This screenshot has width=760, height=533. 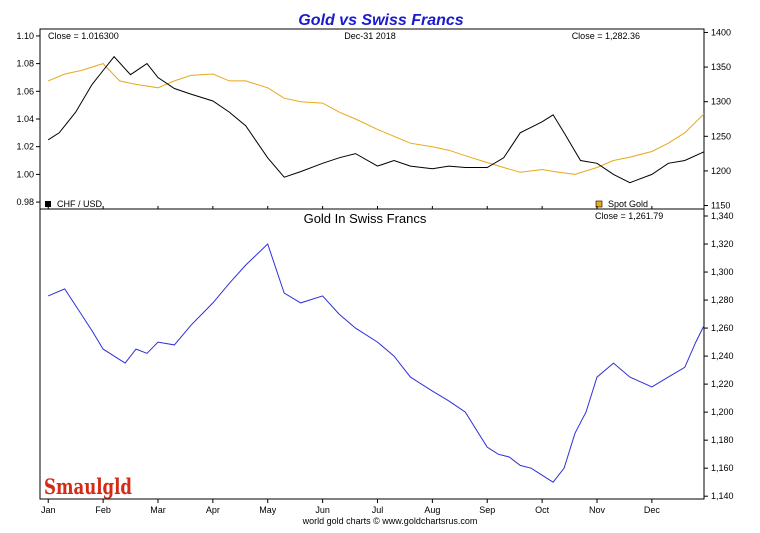 What do you see at coordinates (652, 510) in the screenshot?
I see `x-axis-tick-label: Dec` at bounding box center [652, 510].